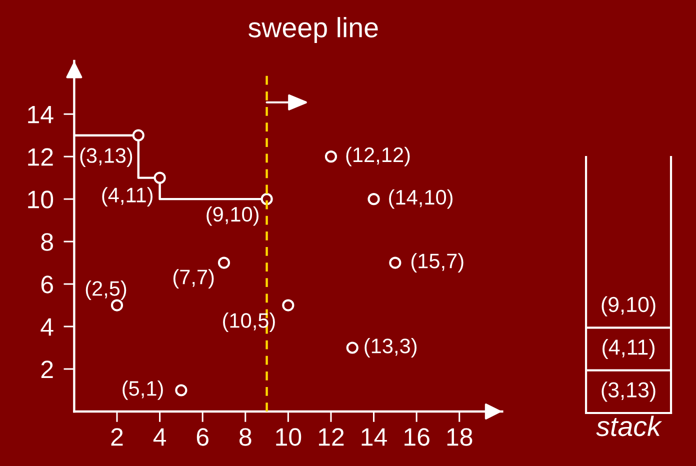 This screenshot has width=696, height=466. I want to click on y-tick-label: 8, so click(47, 242).